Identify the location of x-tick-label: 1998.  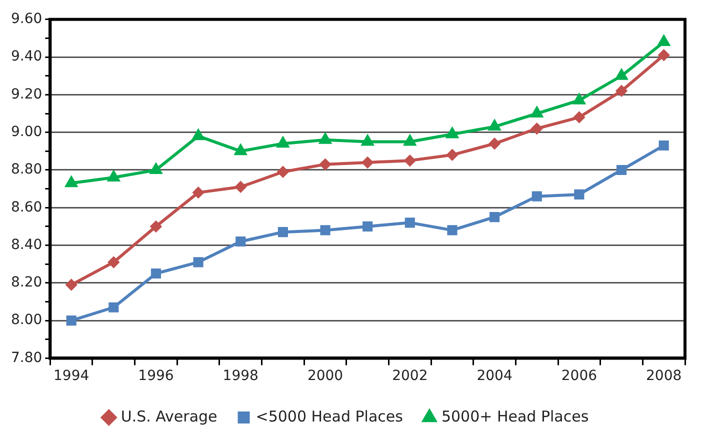
(240, 376).